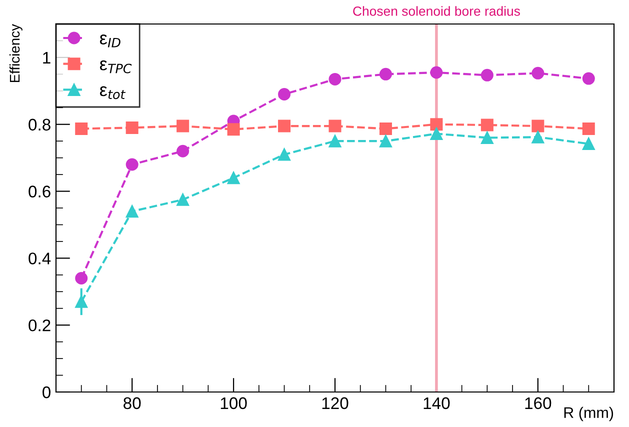 Image resolution: width=629 pixels, height=427 pixels. I want to click on y-tick-label: 0, so click(46, 392).